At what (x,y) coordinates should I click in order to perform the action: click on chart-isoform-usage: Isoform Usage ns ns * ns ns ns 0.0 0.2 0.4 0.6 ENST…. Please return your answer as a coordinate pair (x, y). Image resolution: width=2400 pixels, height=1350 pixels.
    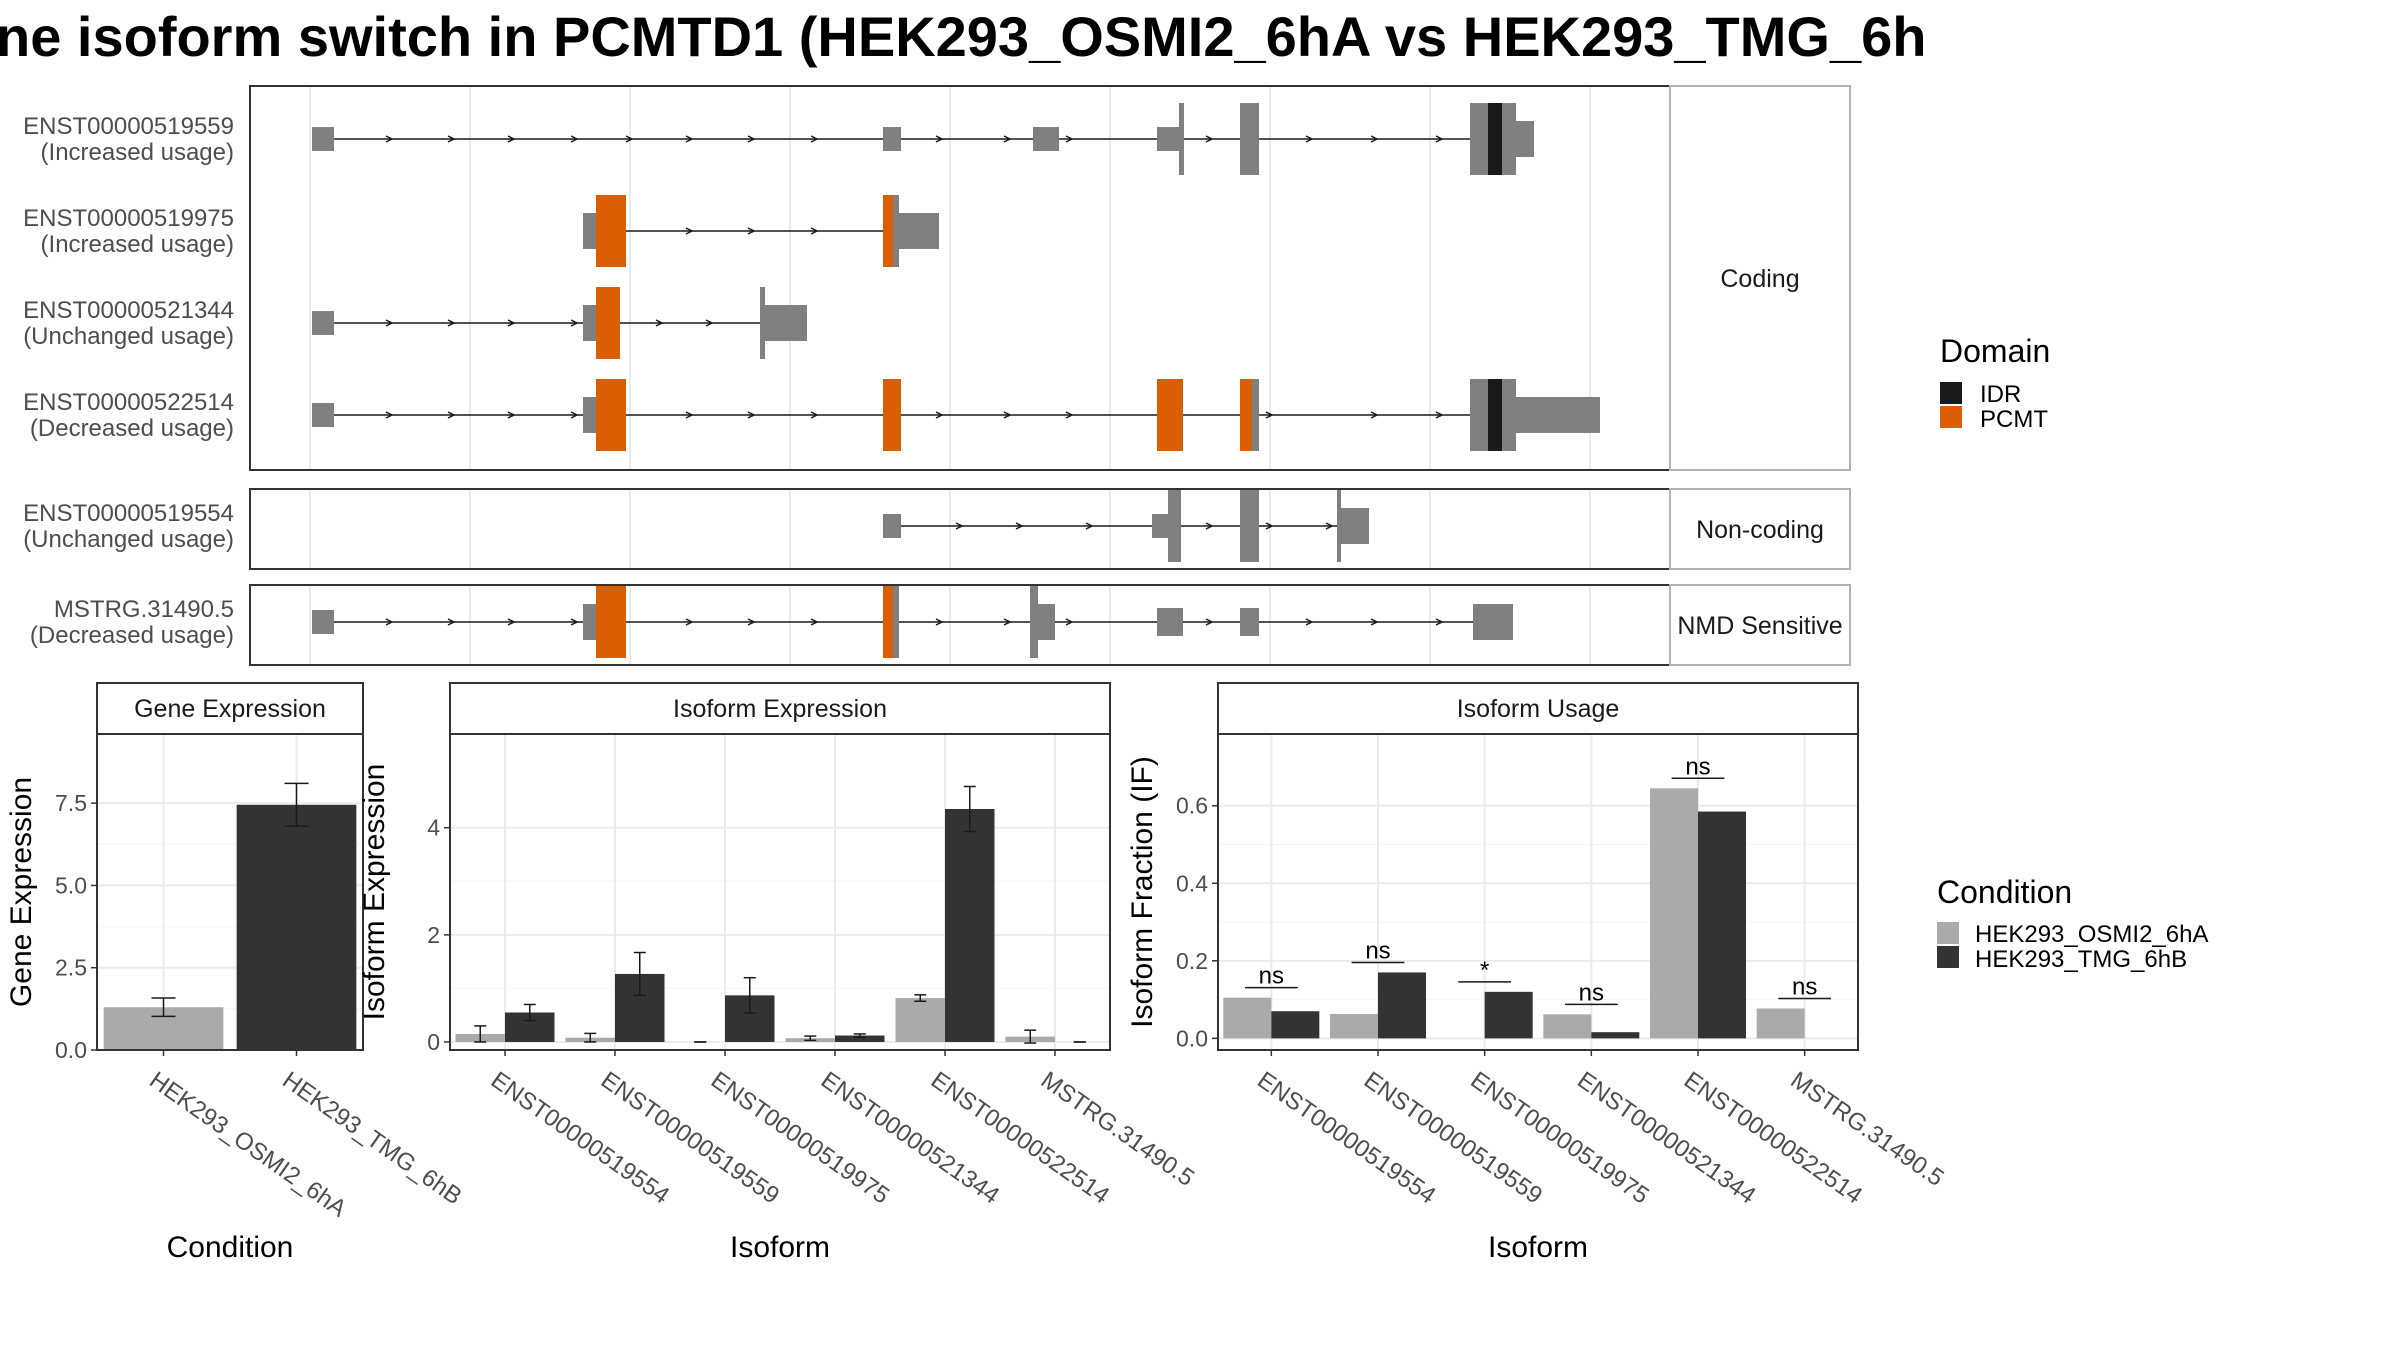
    Looking at the image, I should click on (1537, 973).